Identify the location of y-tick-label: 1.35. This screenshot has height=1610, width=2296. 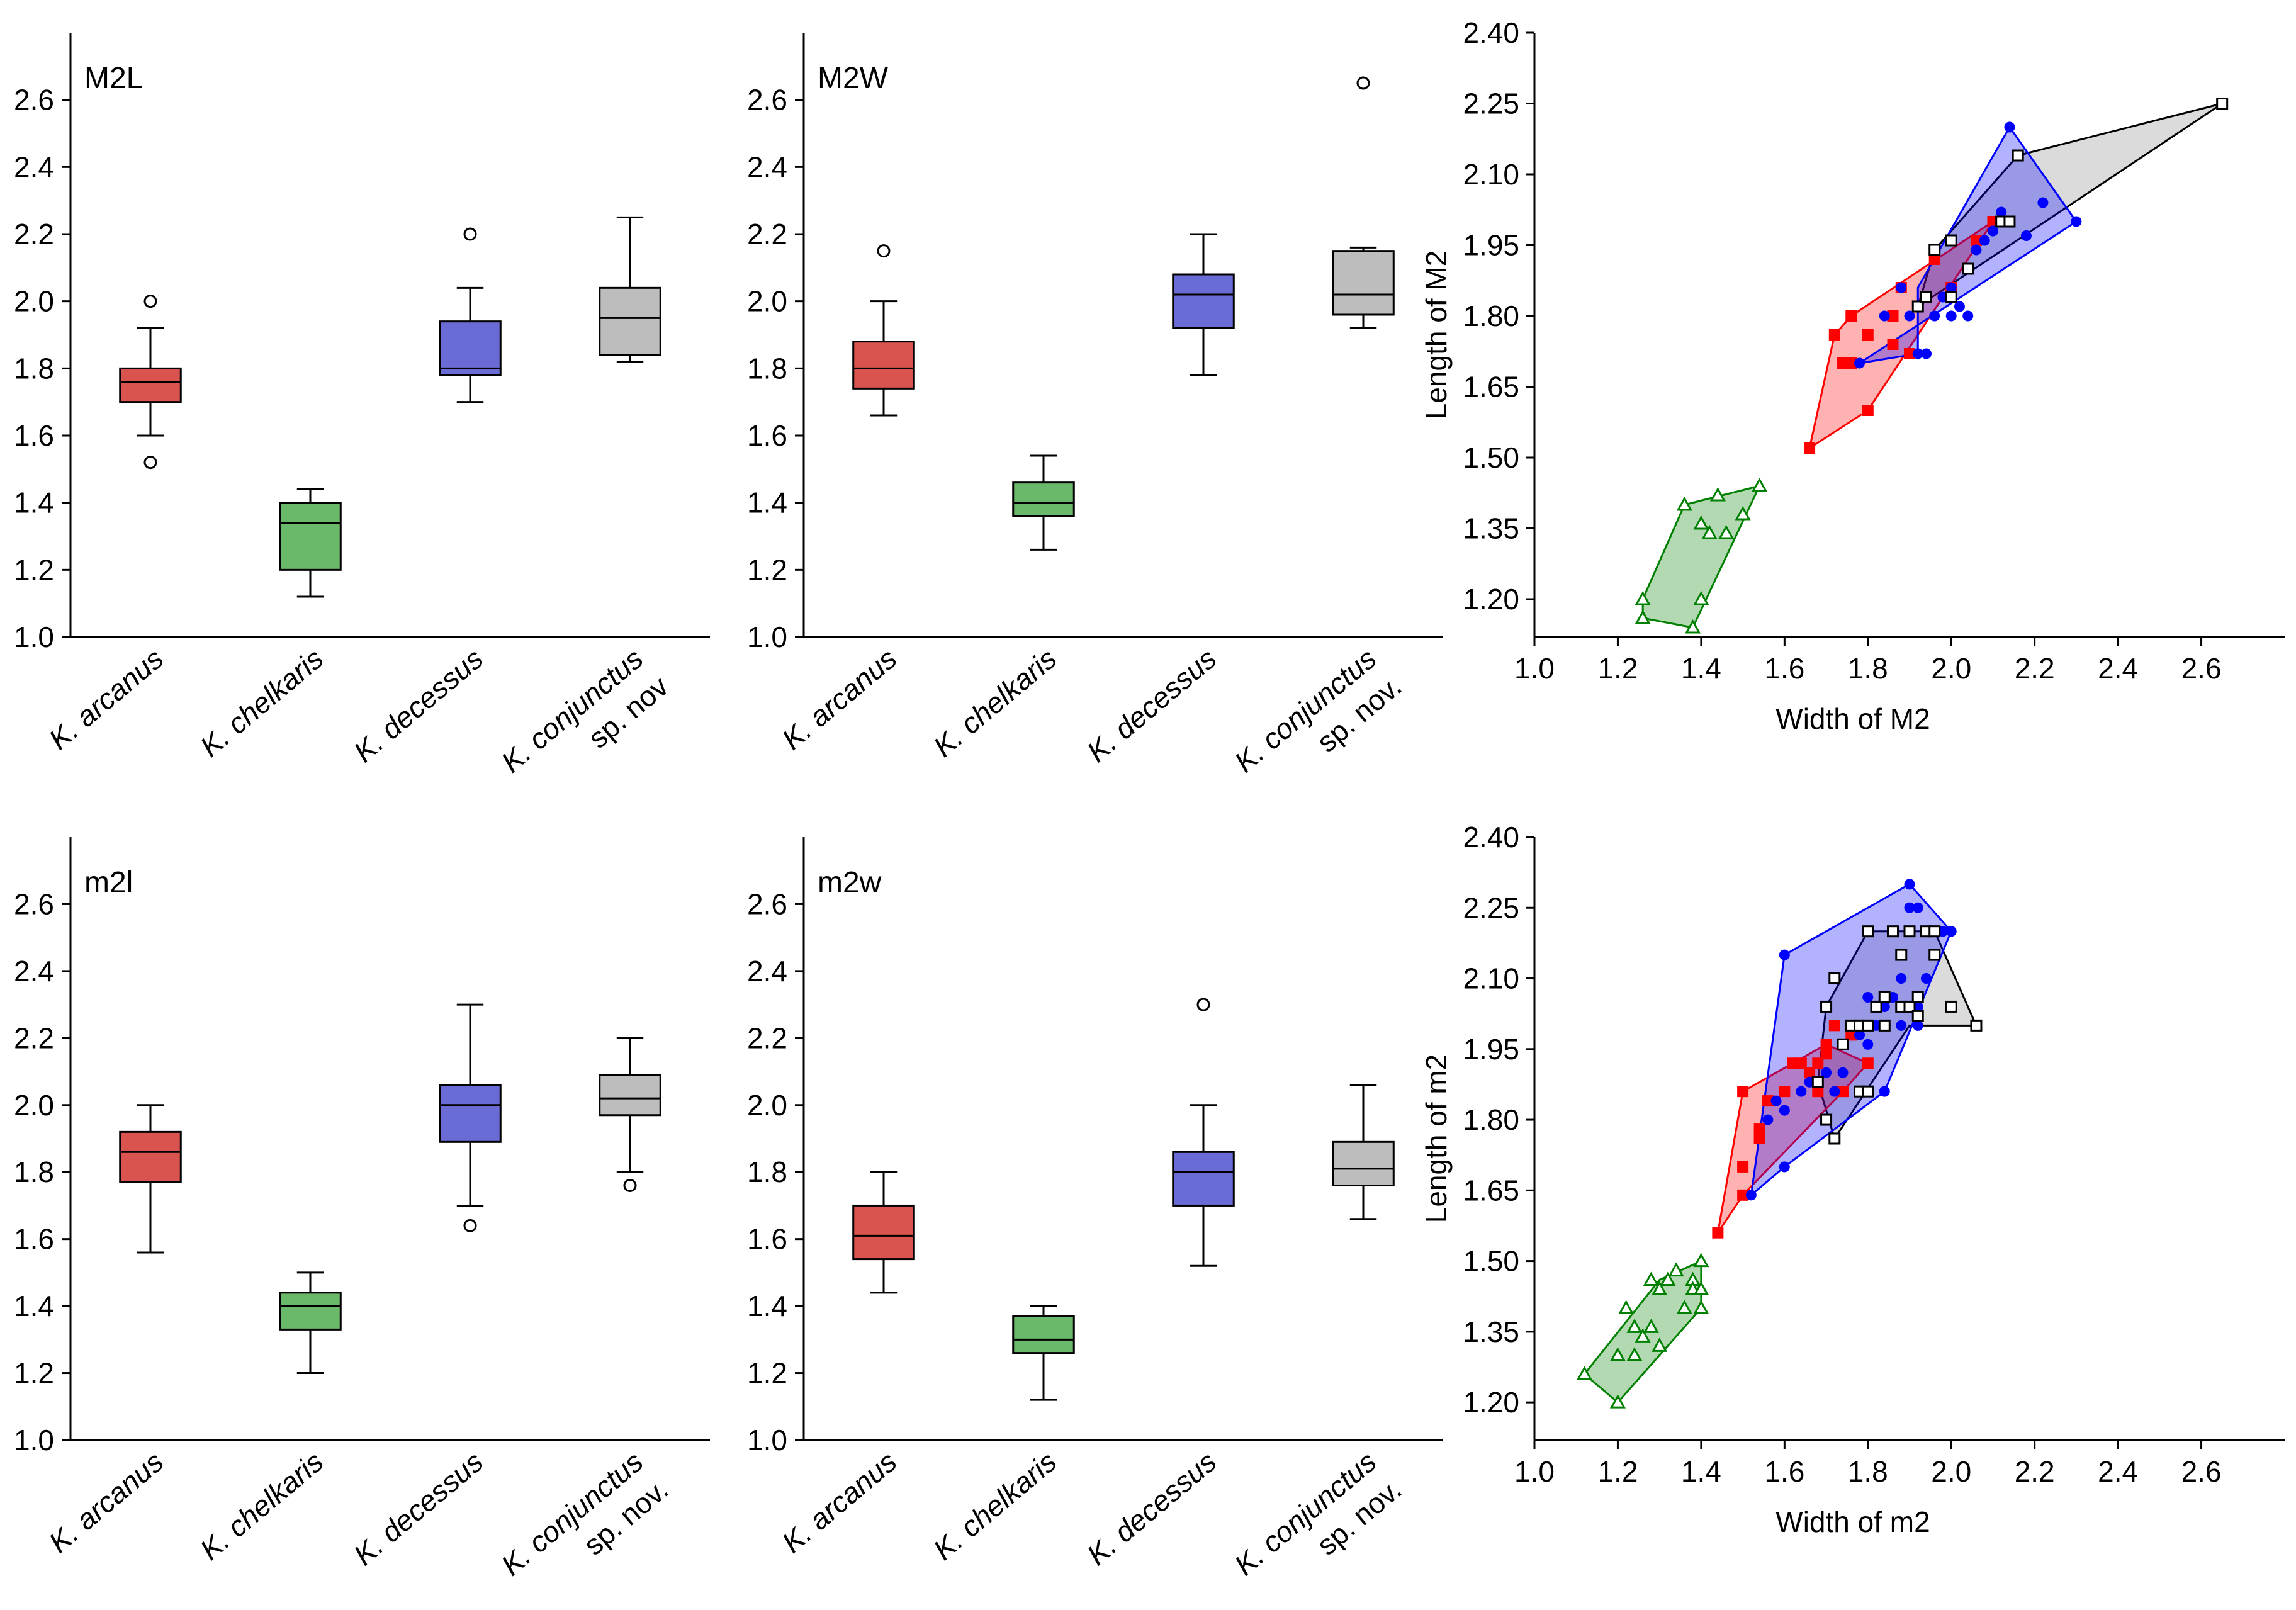
(1491, 528).